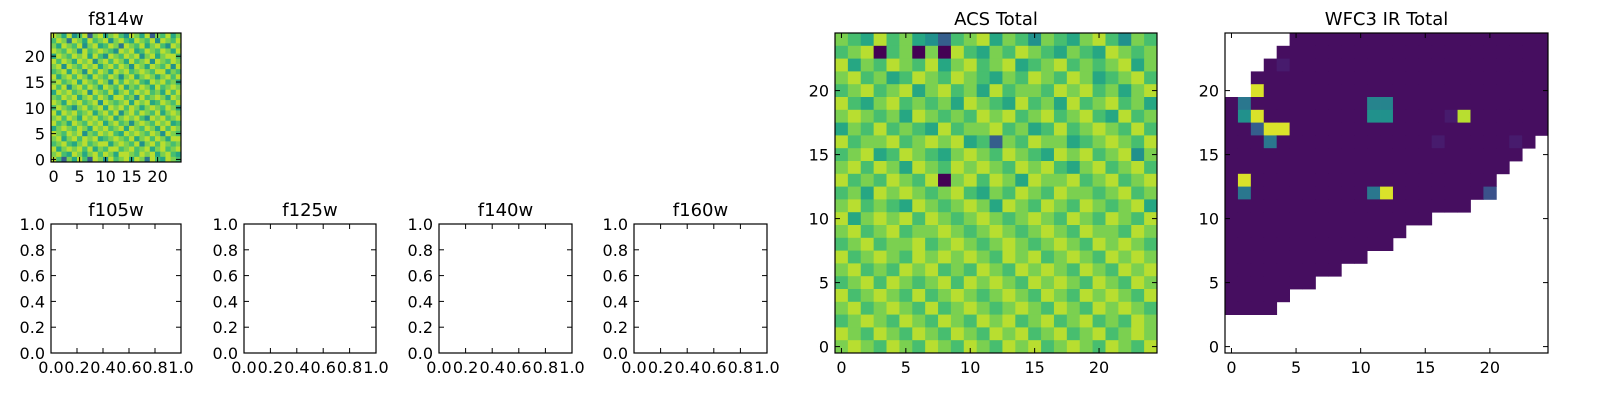  Describe the element at coordinates (996, 19) in the screenshot. I see `panel-title: ACS Total` at that location.